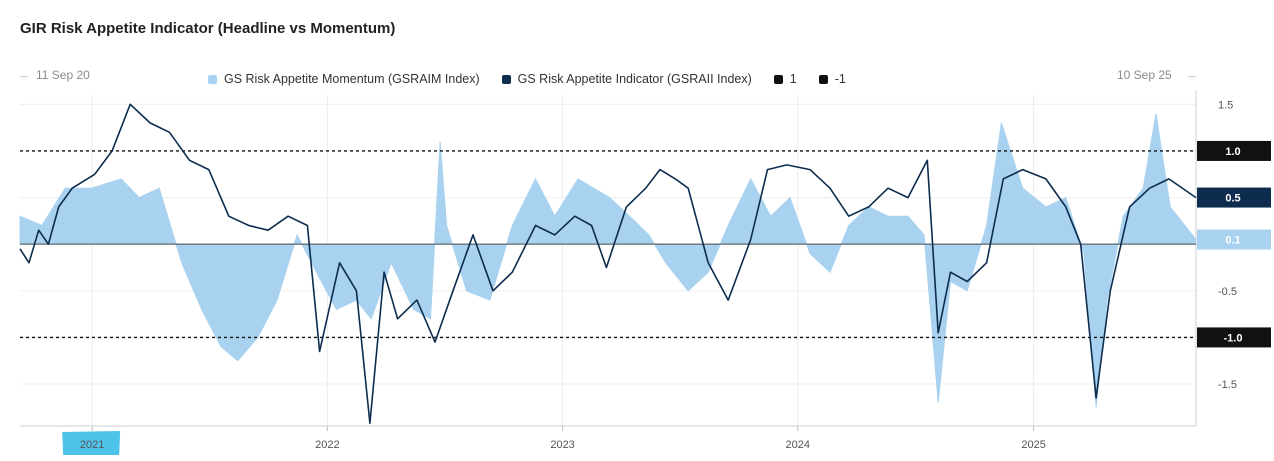 The width and height of the screenshot is (1274, 461). Describe the element at coordinates (840, 79) in the screenshot. I see `legend-label-ref-minus-1: -1` at that location.